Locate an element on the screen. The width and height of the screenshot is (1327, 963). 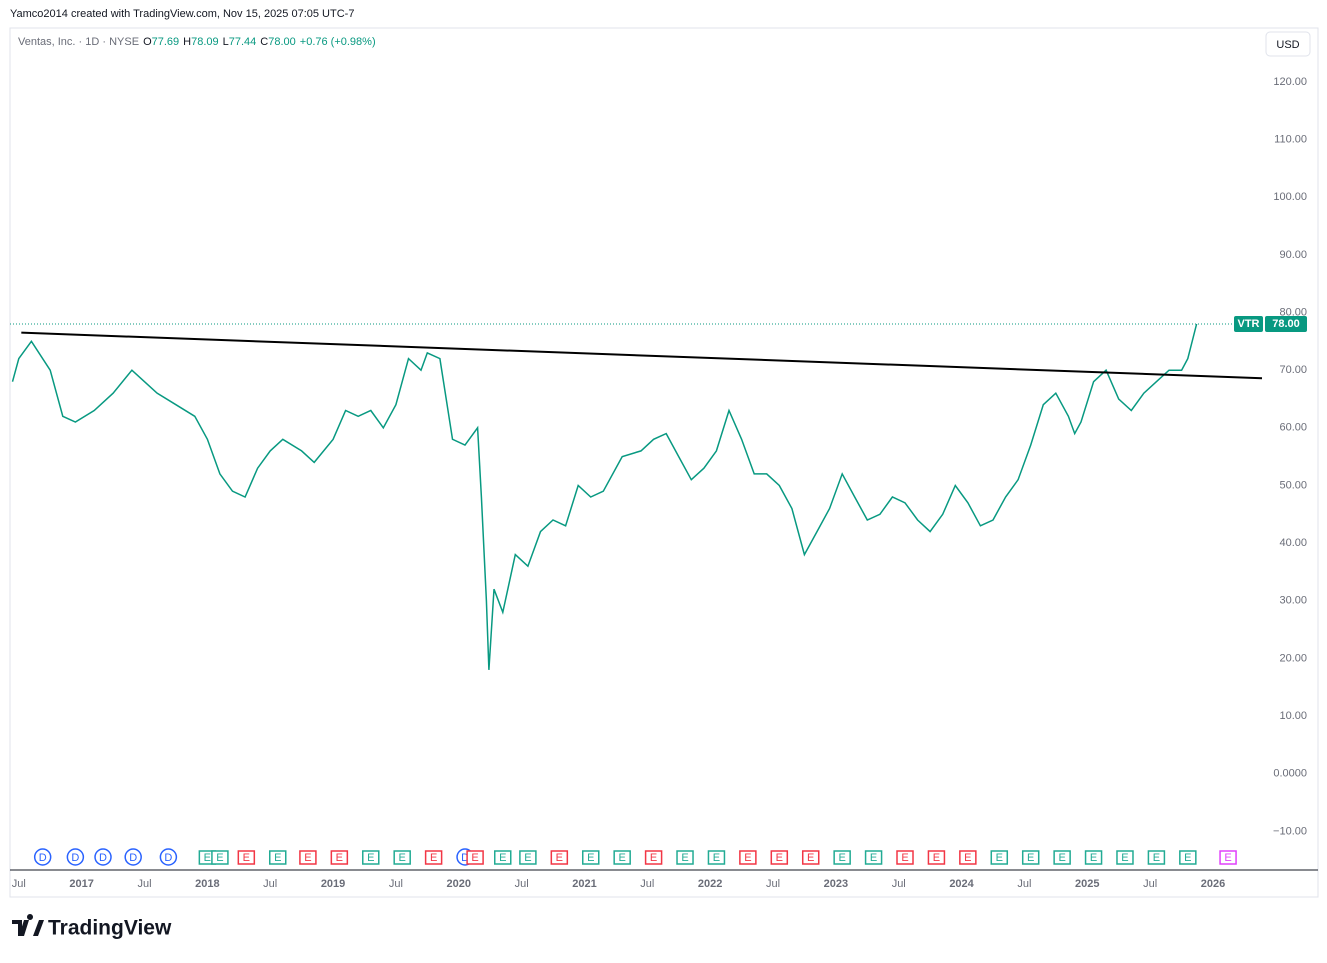
y-tick-label: 60.00 is located at coordinates (1293, 428).